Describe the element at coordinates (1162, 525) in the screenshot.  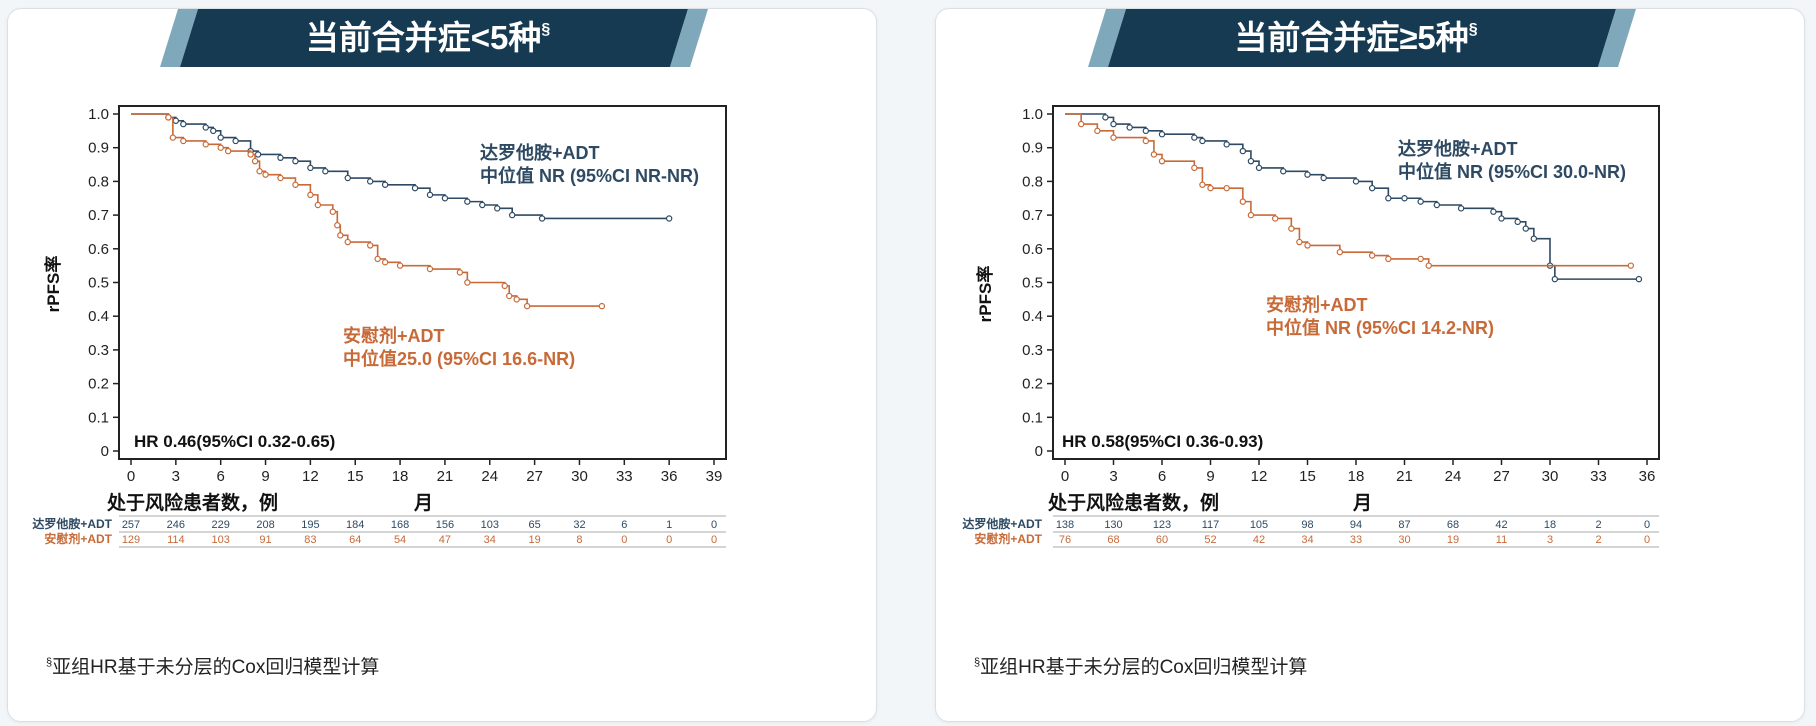
I see `risk-value: 123` at that location.